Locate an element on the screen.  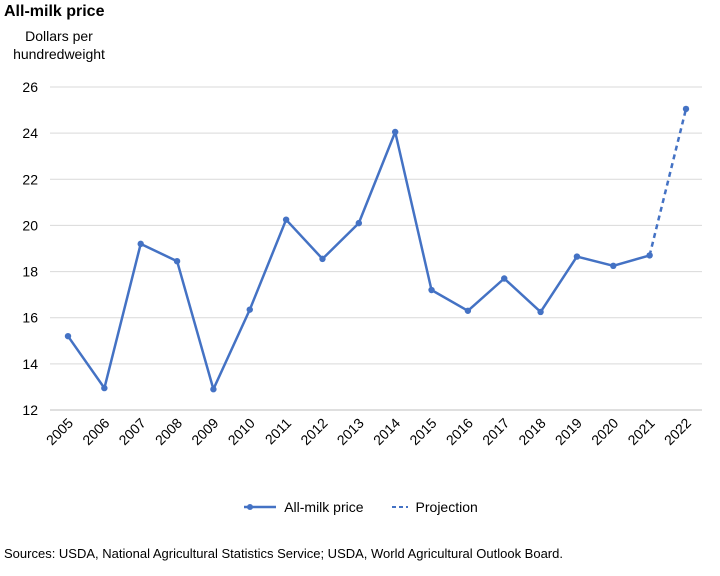
legend-label-all-milk: All-milk price is located at coordinates (324, 507).